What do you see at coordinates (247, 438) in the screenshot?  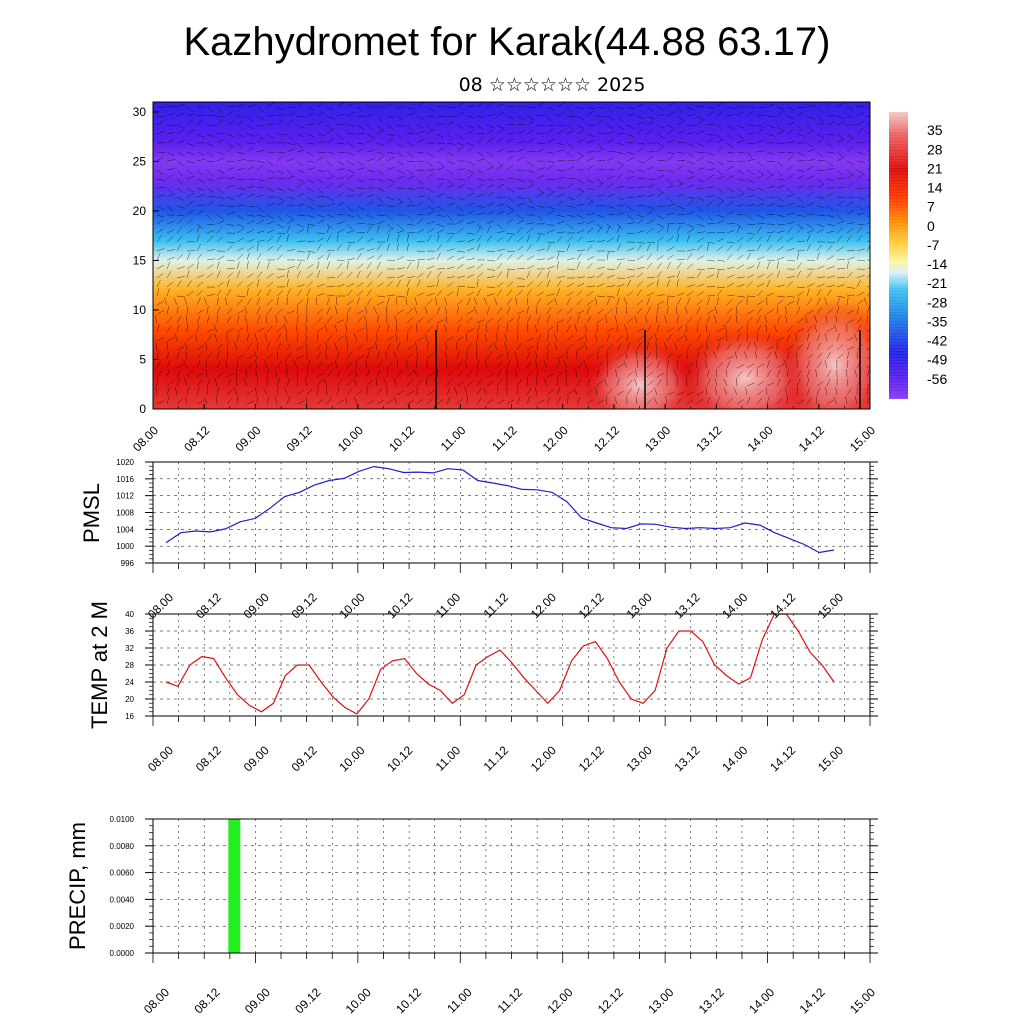 I see `x-tick-label: 09.00` at bounding box center [247, 438].